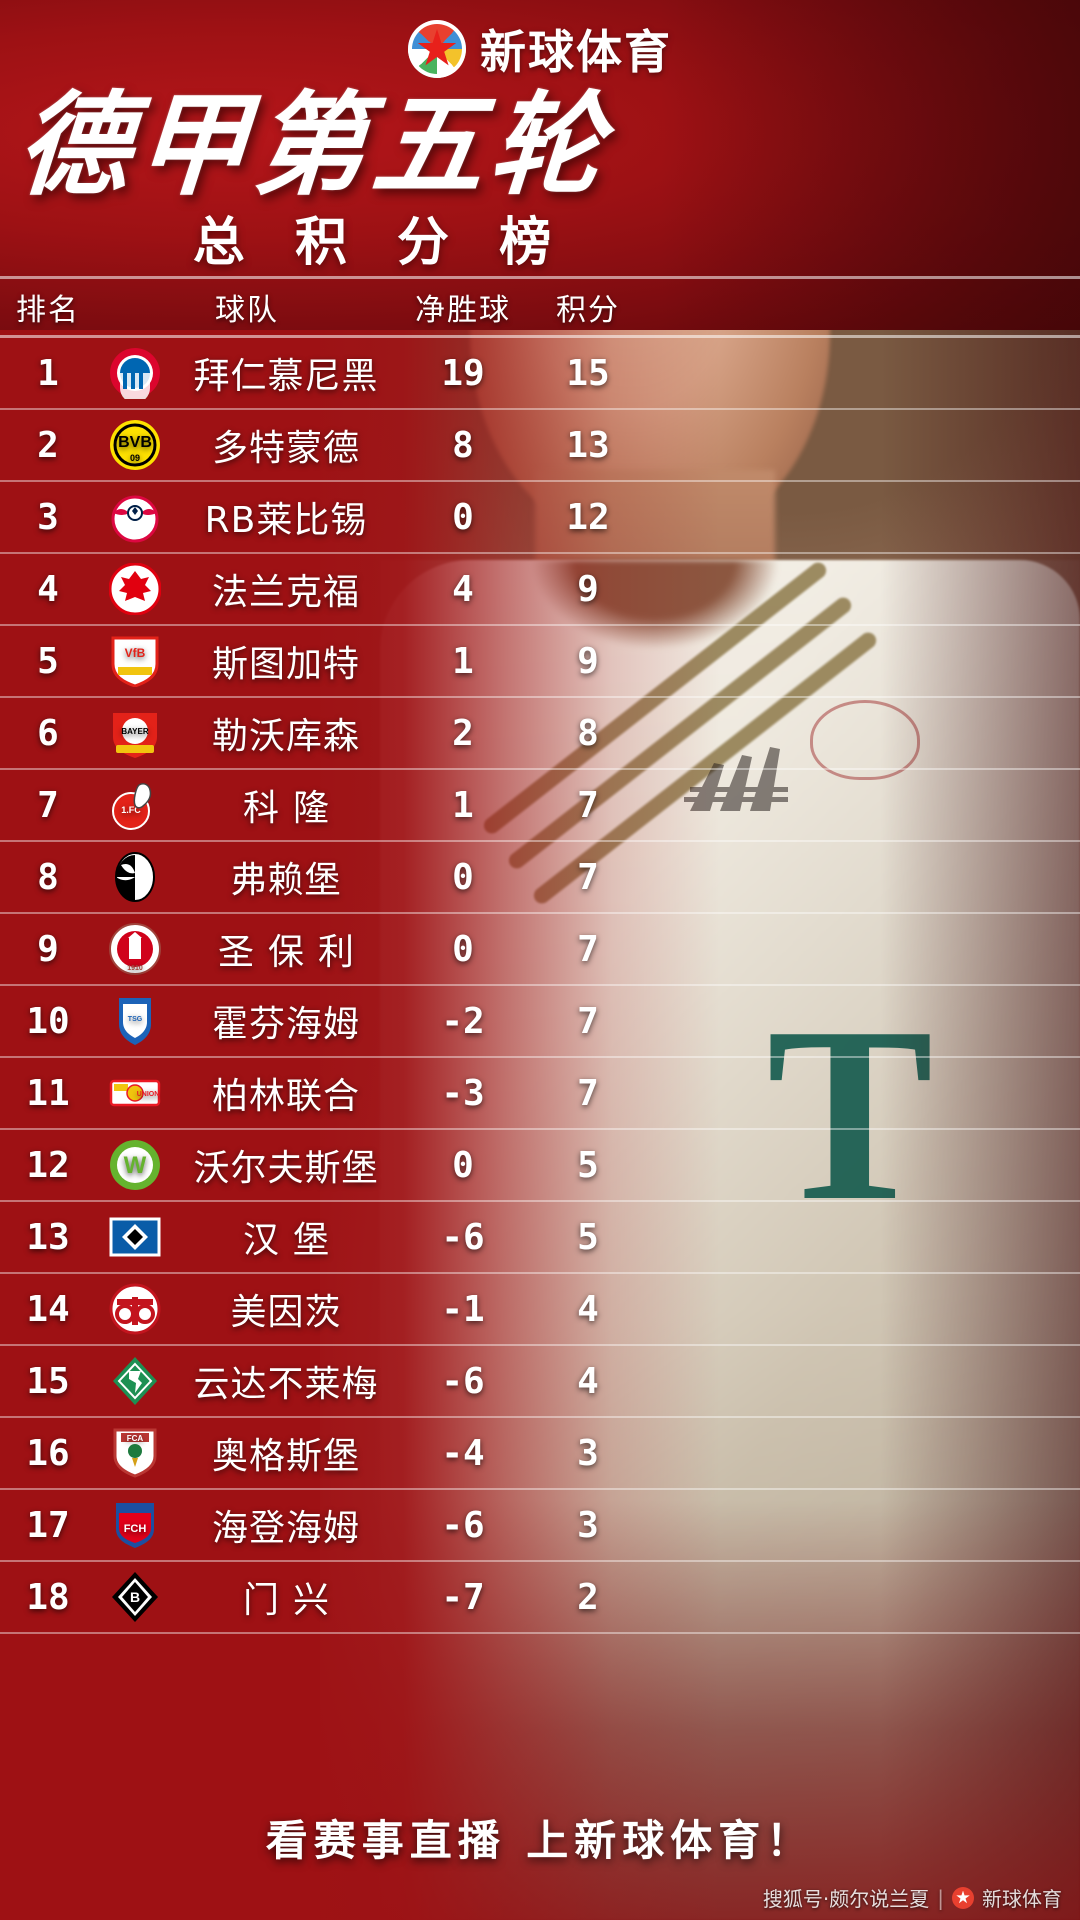 The width and height of the screenshot is (1080, 1920). Describe the element at coordinates (135, 1093) in the screenshot. I see `union-berlin-crest-icon: UNION` at that location.